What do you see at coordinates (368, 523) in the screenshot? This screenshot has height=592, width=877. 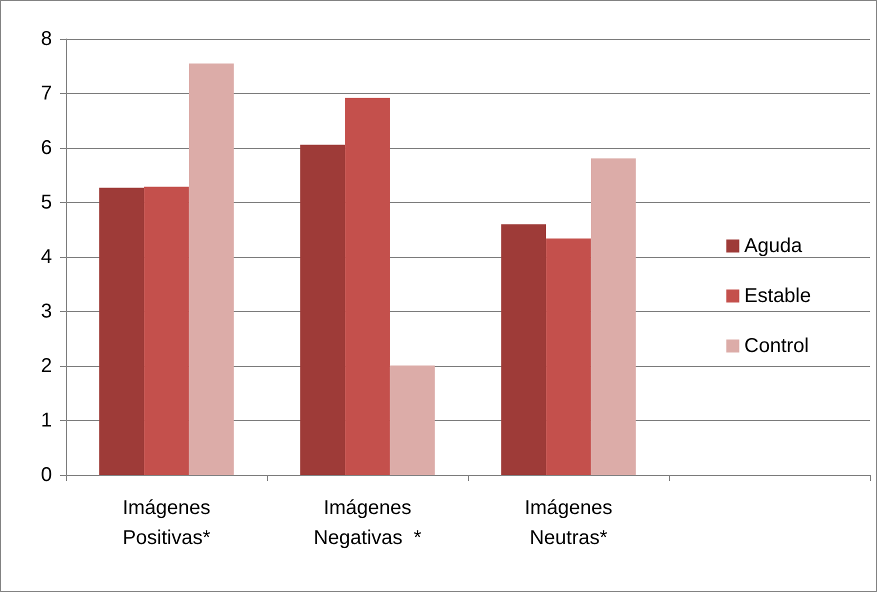 I see `x-tick-label: Imágenes Negativas *` at bounding box center [368, 523].